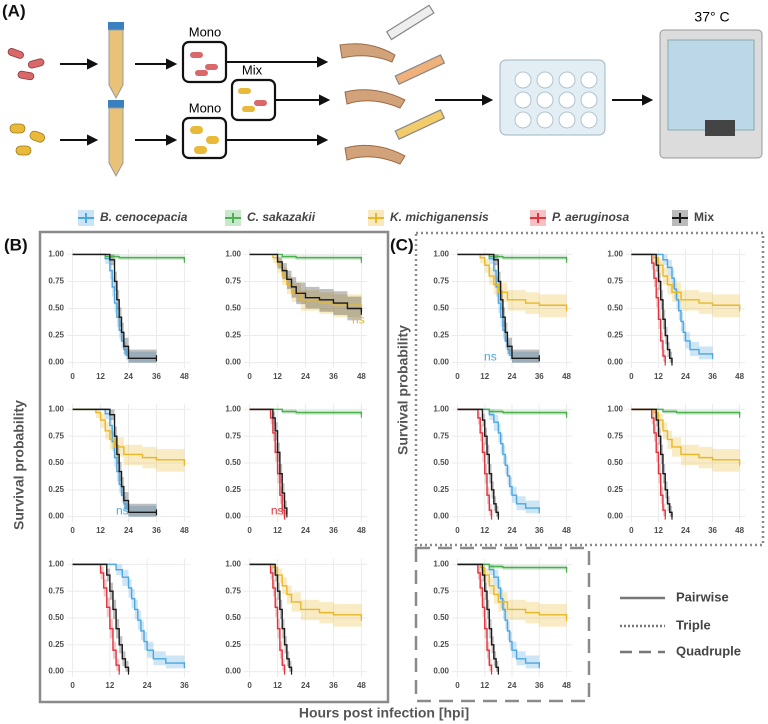  What do you see at coordinates (384, 713) in the screenshot?
I see `x-axis-label: Hours post infection [hpi]` at bounding box center [384, 713].